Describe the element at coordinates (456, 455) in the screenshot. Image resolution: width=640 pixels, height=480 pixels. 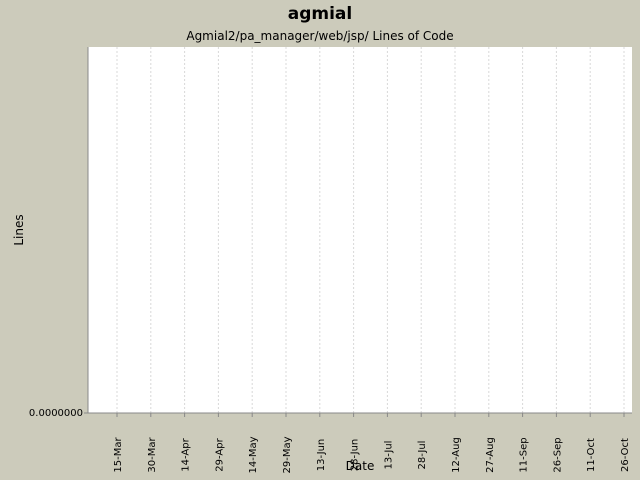
I see `x-tick-label: 12-Aug` at that location.